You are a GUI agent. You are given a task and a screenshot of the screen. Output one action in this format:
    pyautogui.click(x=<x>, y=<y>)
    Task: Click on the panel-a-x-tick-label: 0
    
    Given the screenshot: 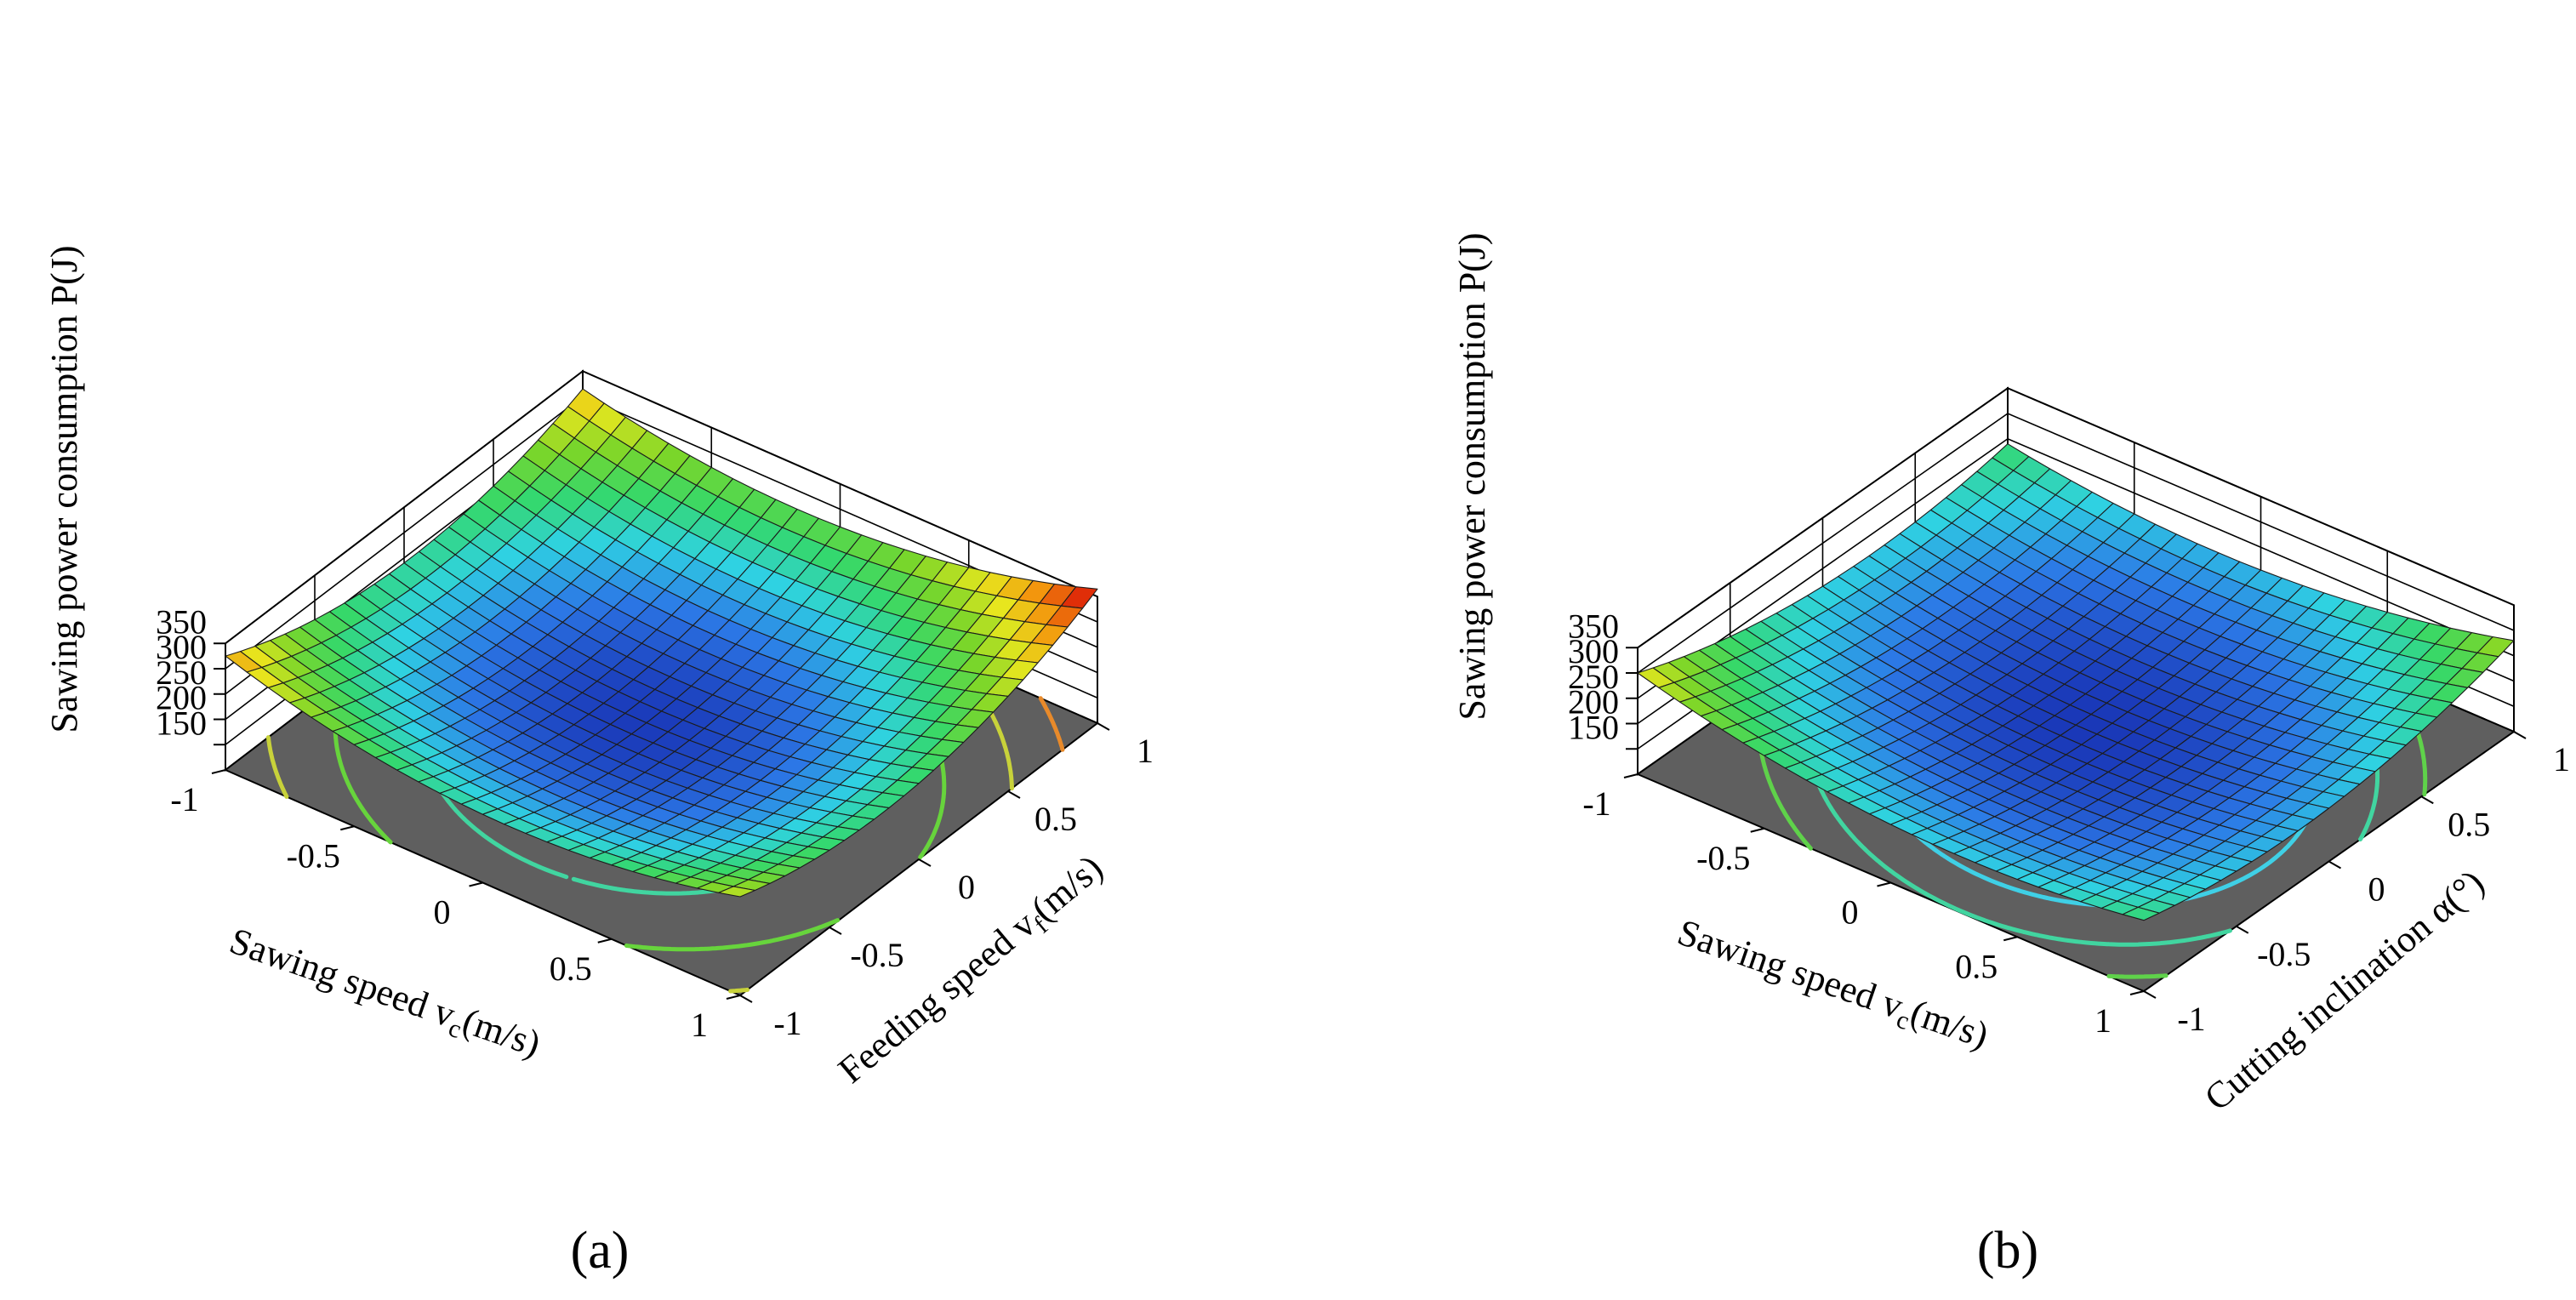 What is the action you would take?
    pyautogui.click(x=442, y=913)
    